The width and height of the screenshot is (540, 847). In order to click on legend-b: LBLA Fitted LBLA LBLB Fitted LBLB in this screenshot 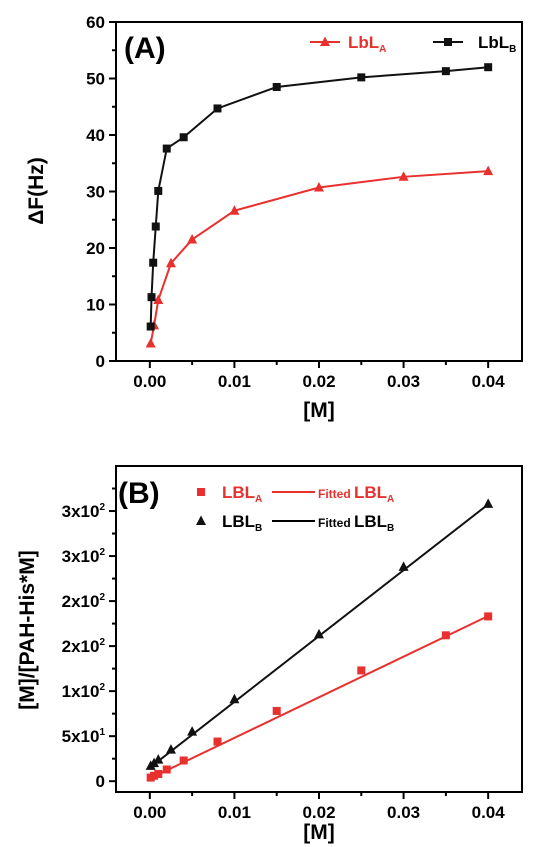, I will do `click(295, 508)`.